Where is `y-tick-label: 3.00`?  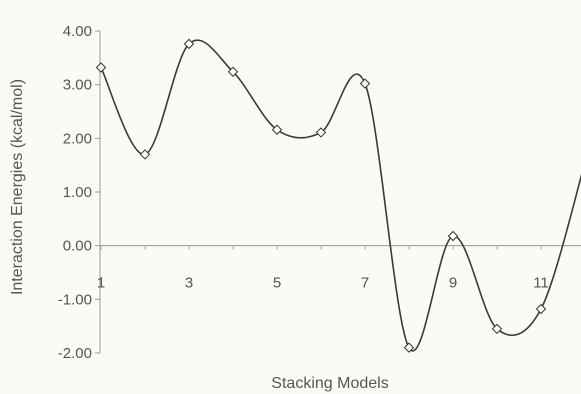
y-tick-label: 3.00 is located at coordinates (77, 85).